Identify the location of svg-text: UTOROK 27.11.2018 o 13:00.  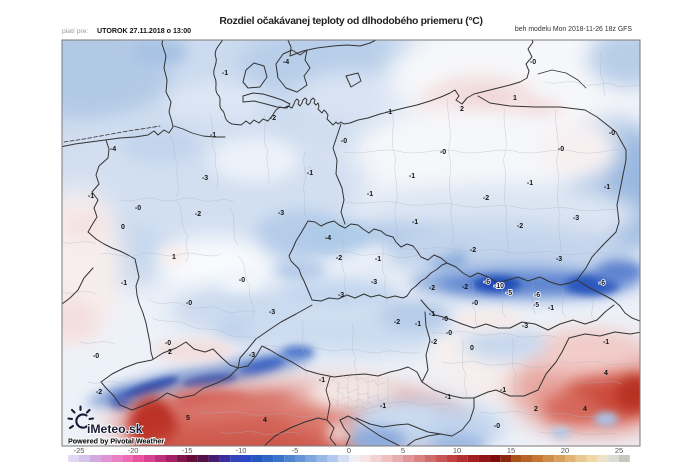
(144, 31).